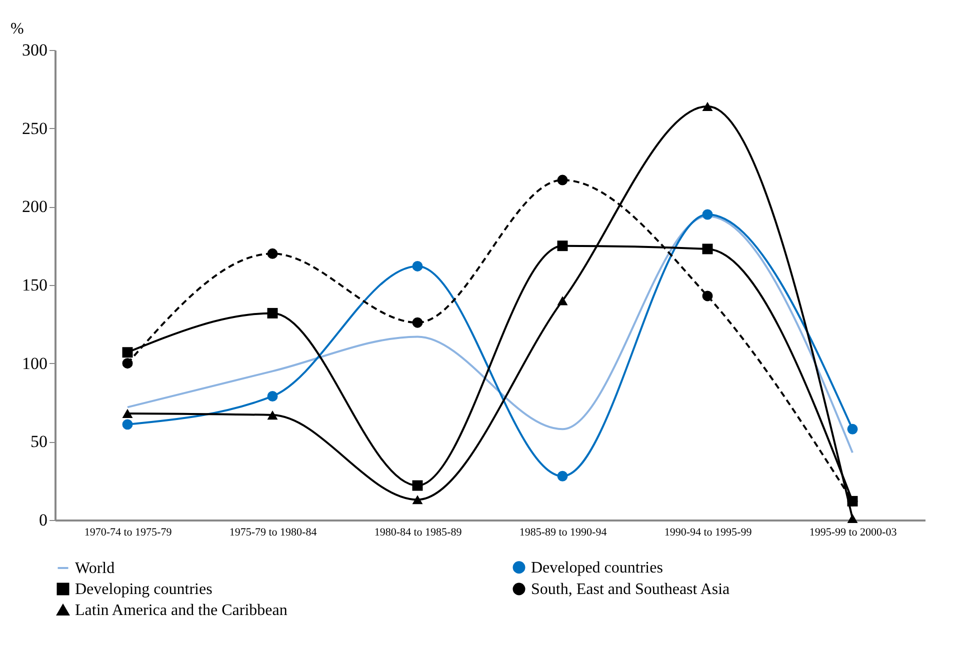 The image size is (959, 661). I want to click on legend-label: Latin America and the Caribbean, so click(181, 610).